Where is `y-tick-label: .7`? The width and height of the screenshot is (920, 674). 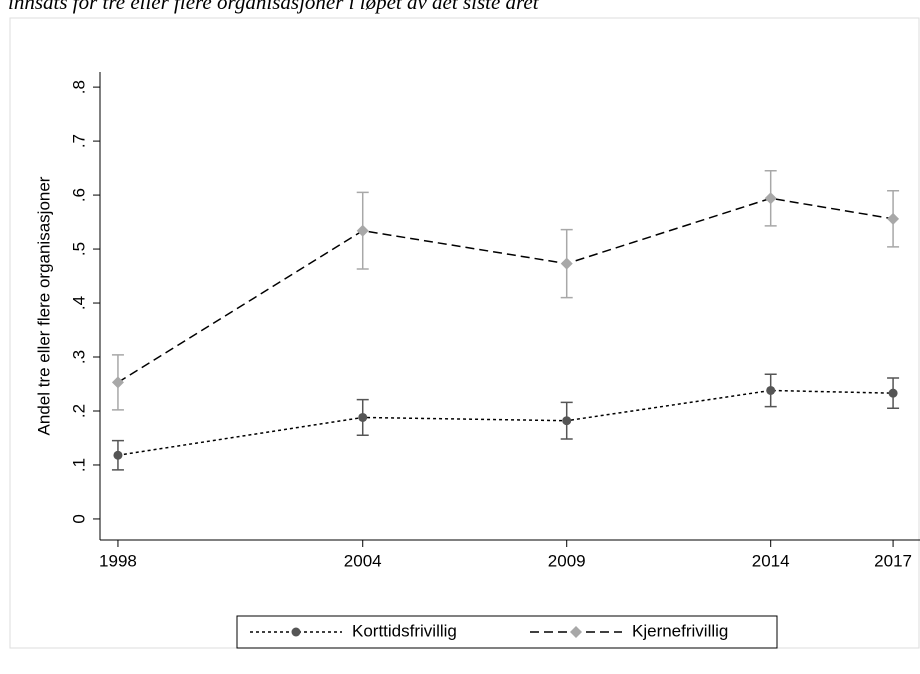
y-tick-label: .7 is located at coordinates (78, 141).